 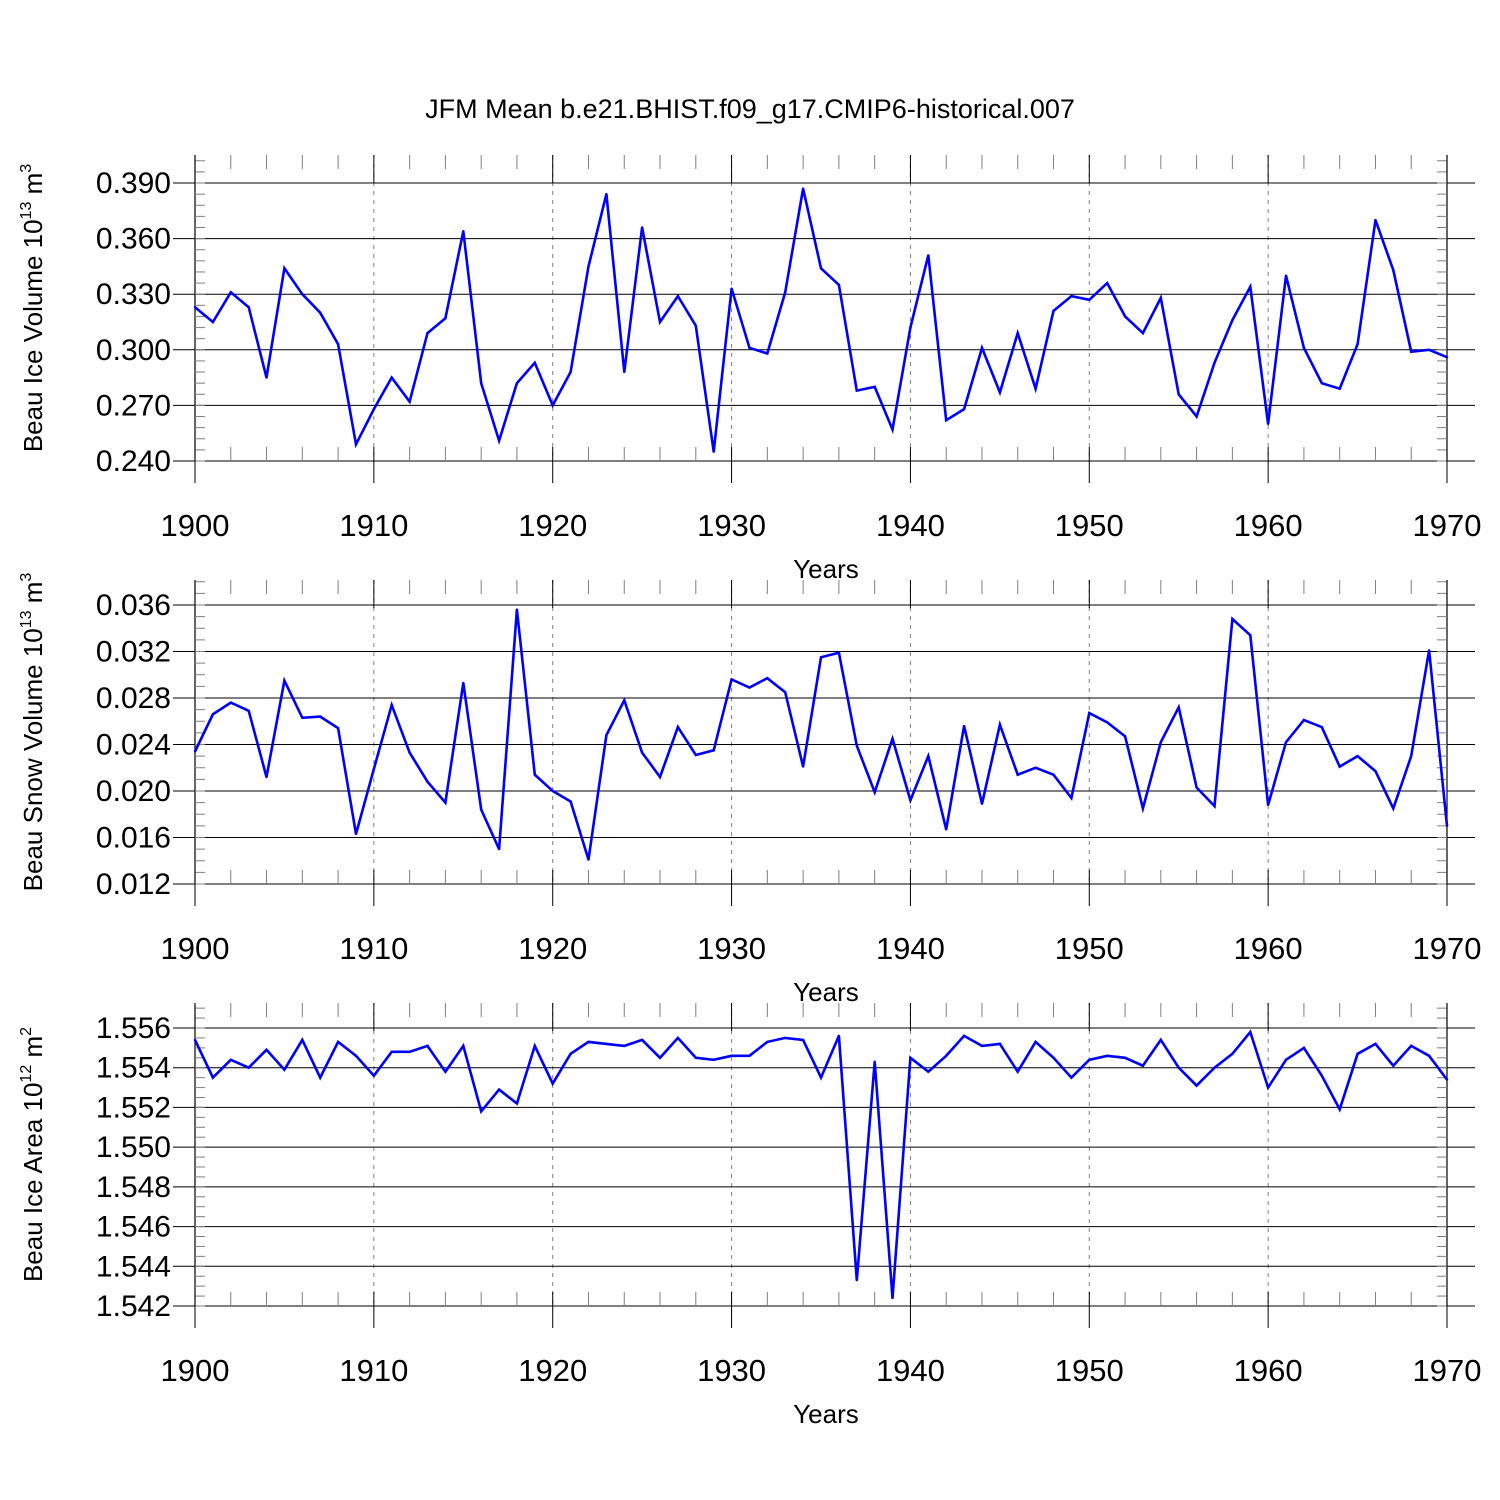 What do you see at coordinates (133, 1068) in the screenshot?
I see `y-tick-label: 1.554` at bounding box center [133, 1068].